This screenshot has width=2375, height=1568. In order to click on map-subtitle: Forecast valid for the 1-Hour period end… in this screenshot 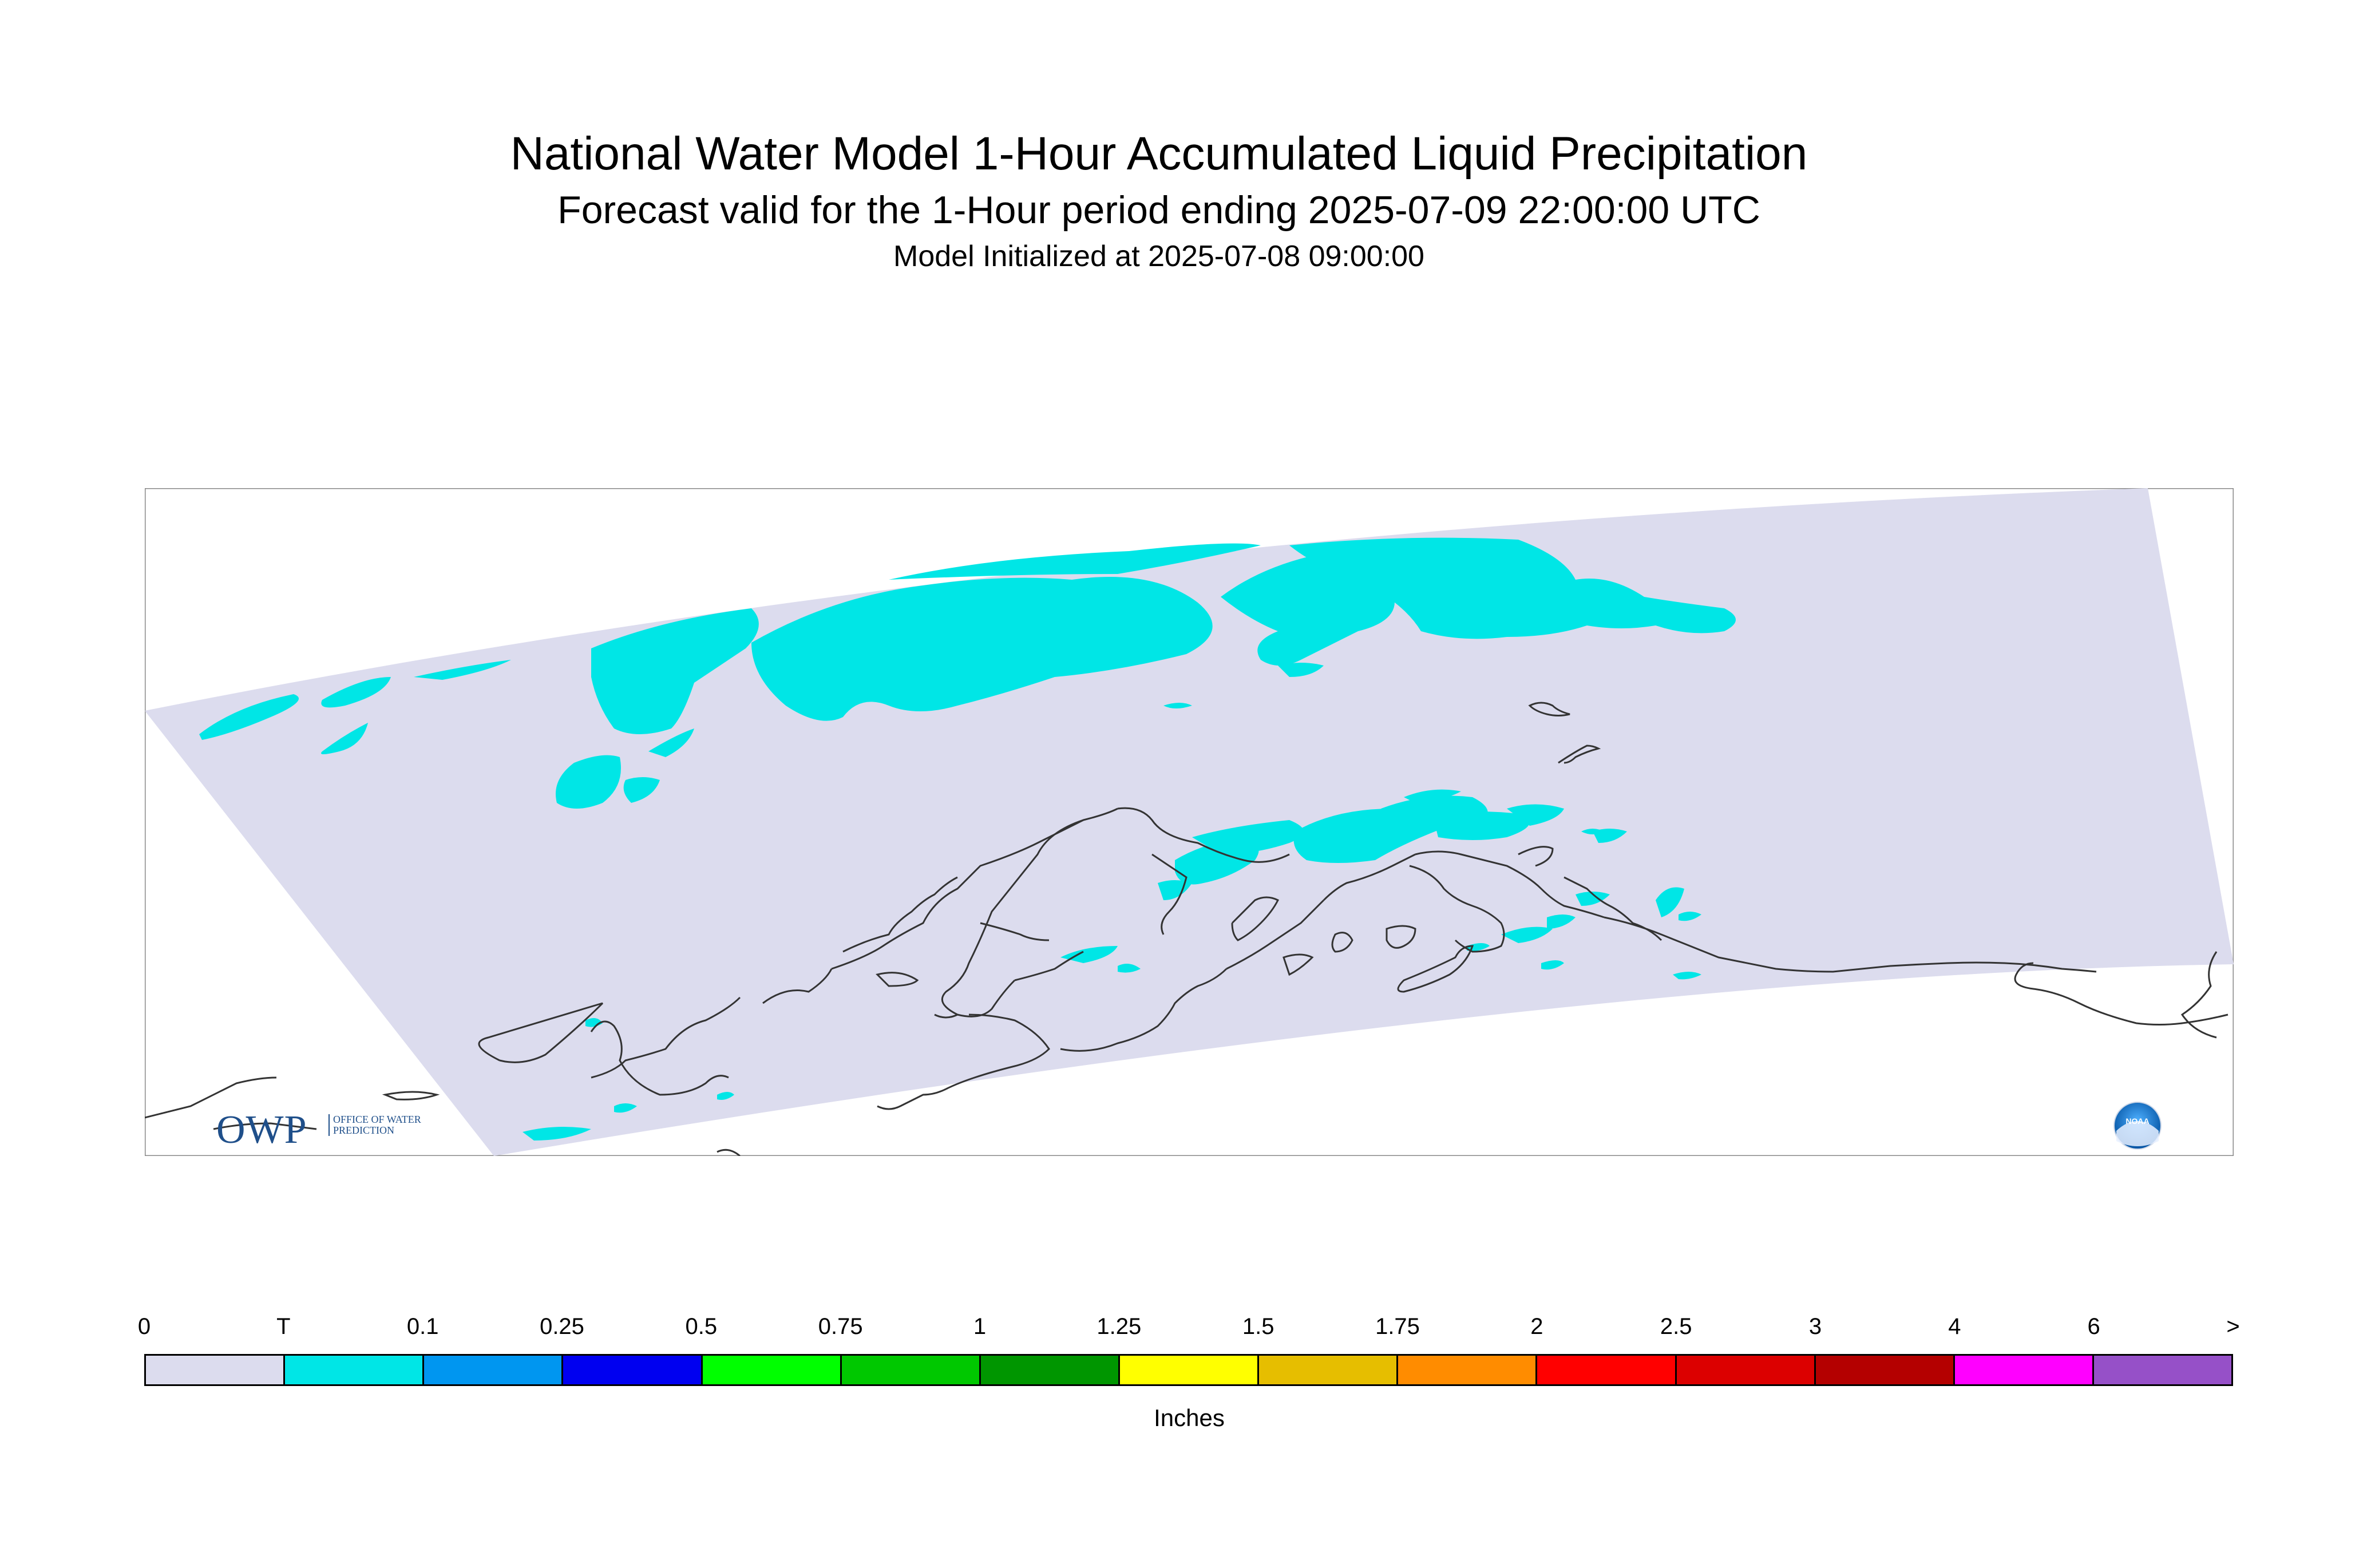, I will do `click(1158, 210)`.